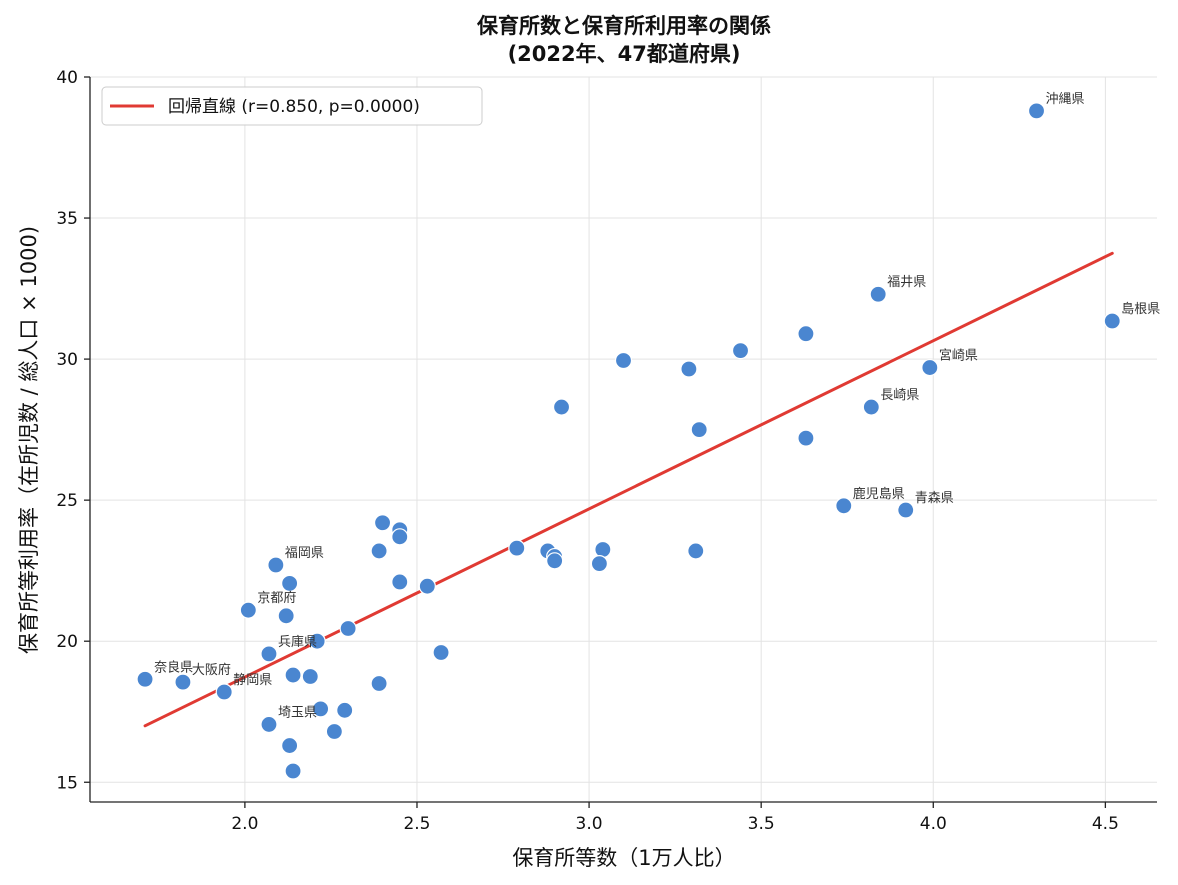  Describe the element at coordinates (1105, 824) in the screenshot. I see `x-tick-label: 4.5` at that location.